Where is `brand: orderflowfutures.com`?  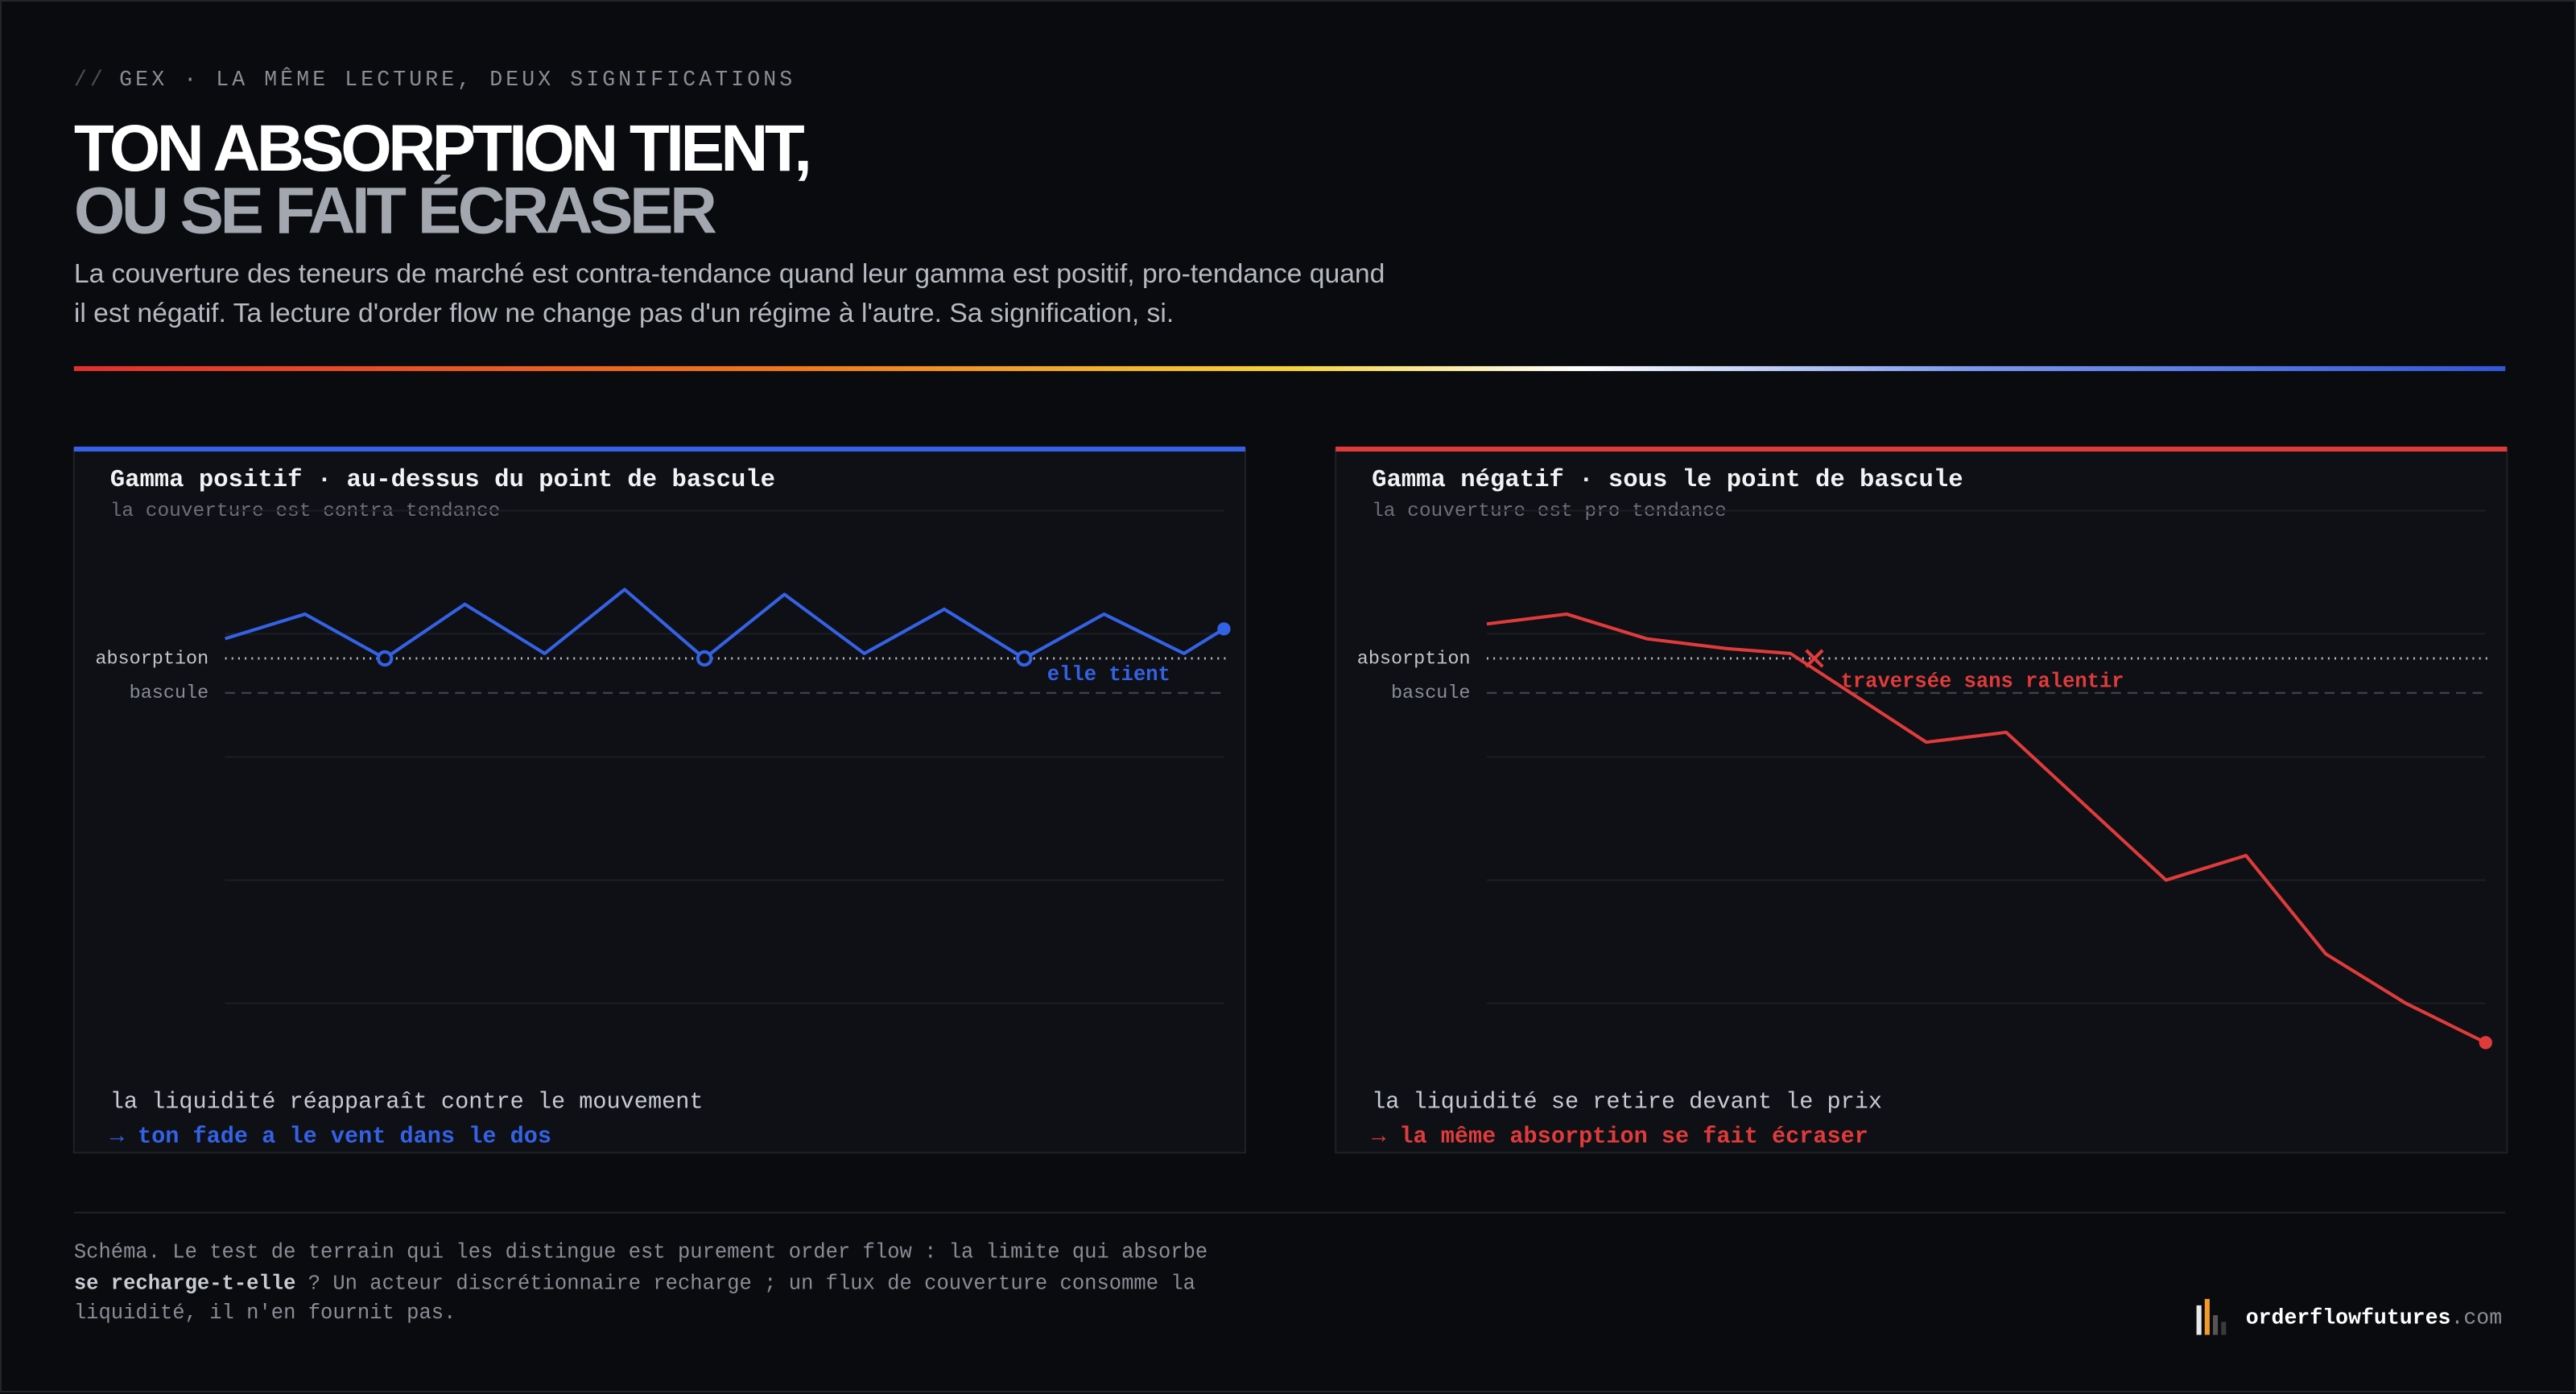 brand: orderflowfutures.com is located at coordinates (2347, 1316).